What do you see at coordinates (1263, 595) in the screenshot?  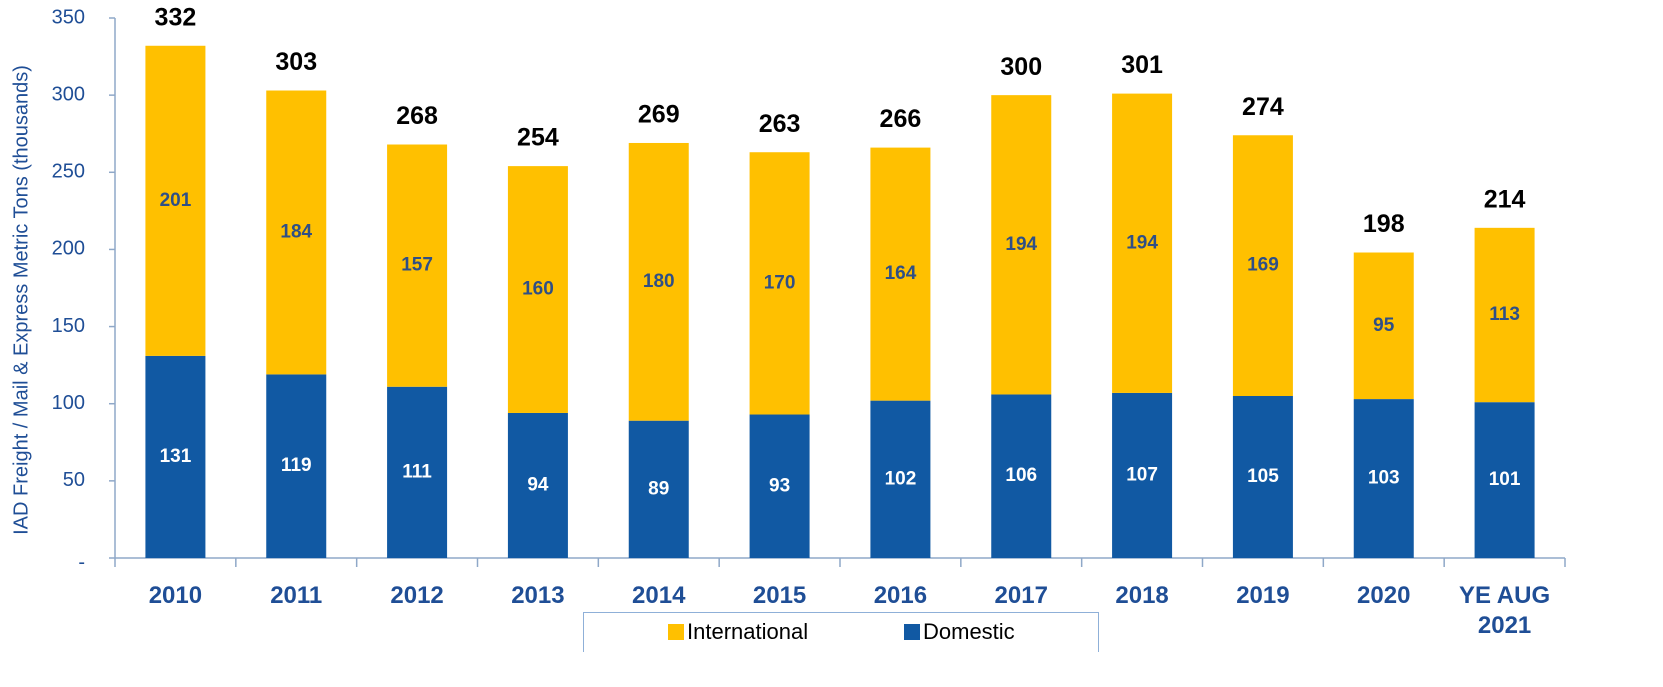 I see `x-tick-label: 2019` at bounding box center [1263, 595].